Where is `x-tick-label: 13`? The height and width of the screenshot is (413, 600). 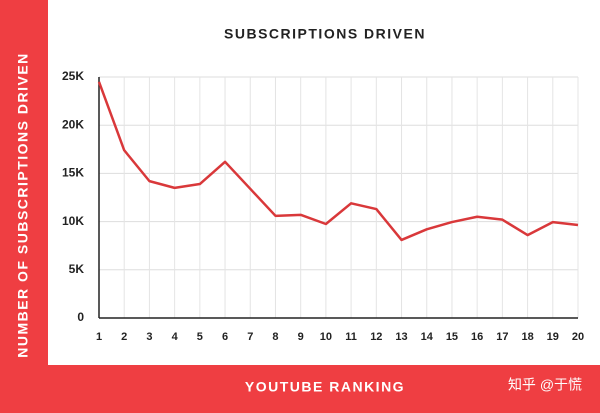
x-tick-label: 13 is located at coordinates (401, 337).